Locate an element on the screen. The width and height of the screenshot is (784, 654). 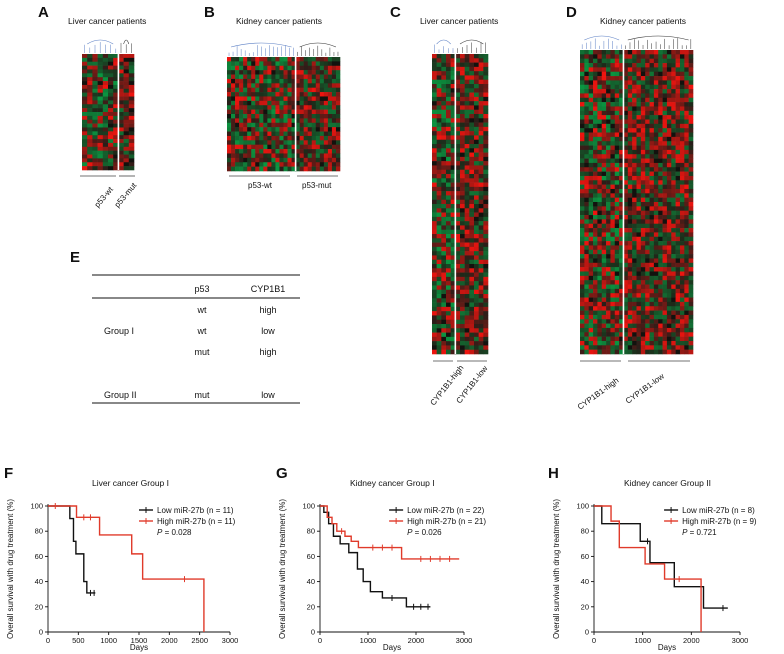
table-header-p53: p53 is located at coordinates (201, 289).